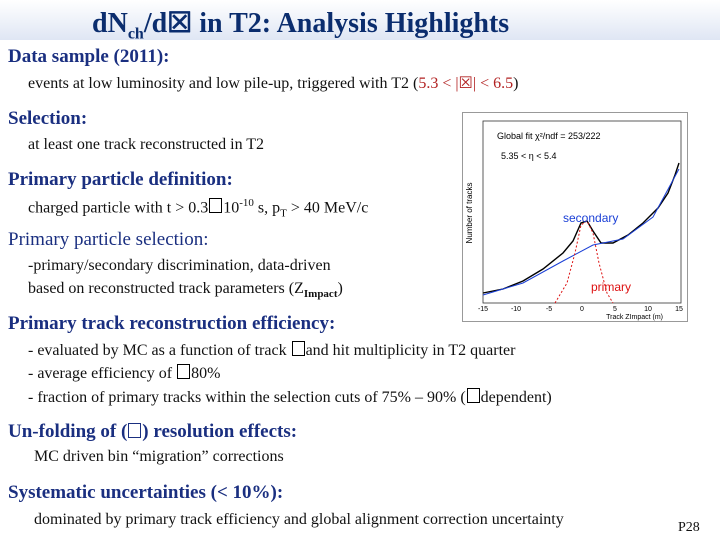 The width and height of the screenshot is (720, 540). I want to click on secondary-fit, so click(581, 232).